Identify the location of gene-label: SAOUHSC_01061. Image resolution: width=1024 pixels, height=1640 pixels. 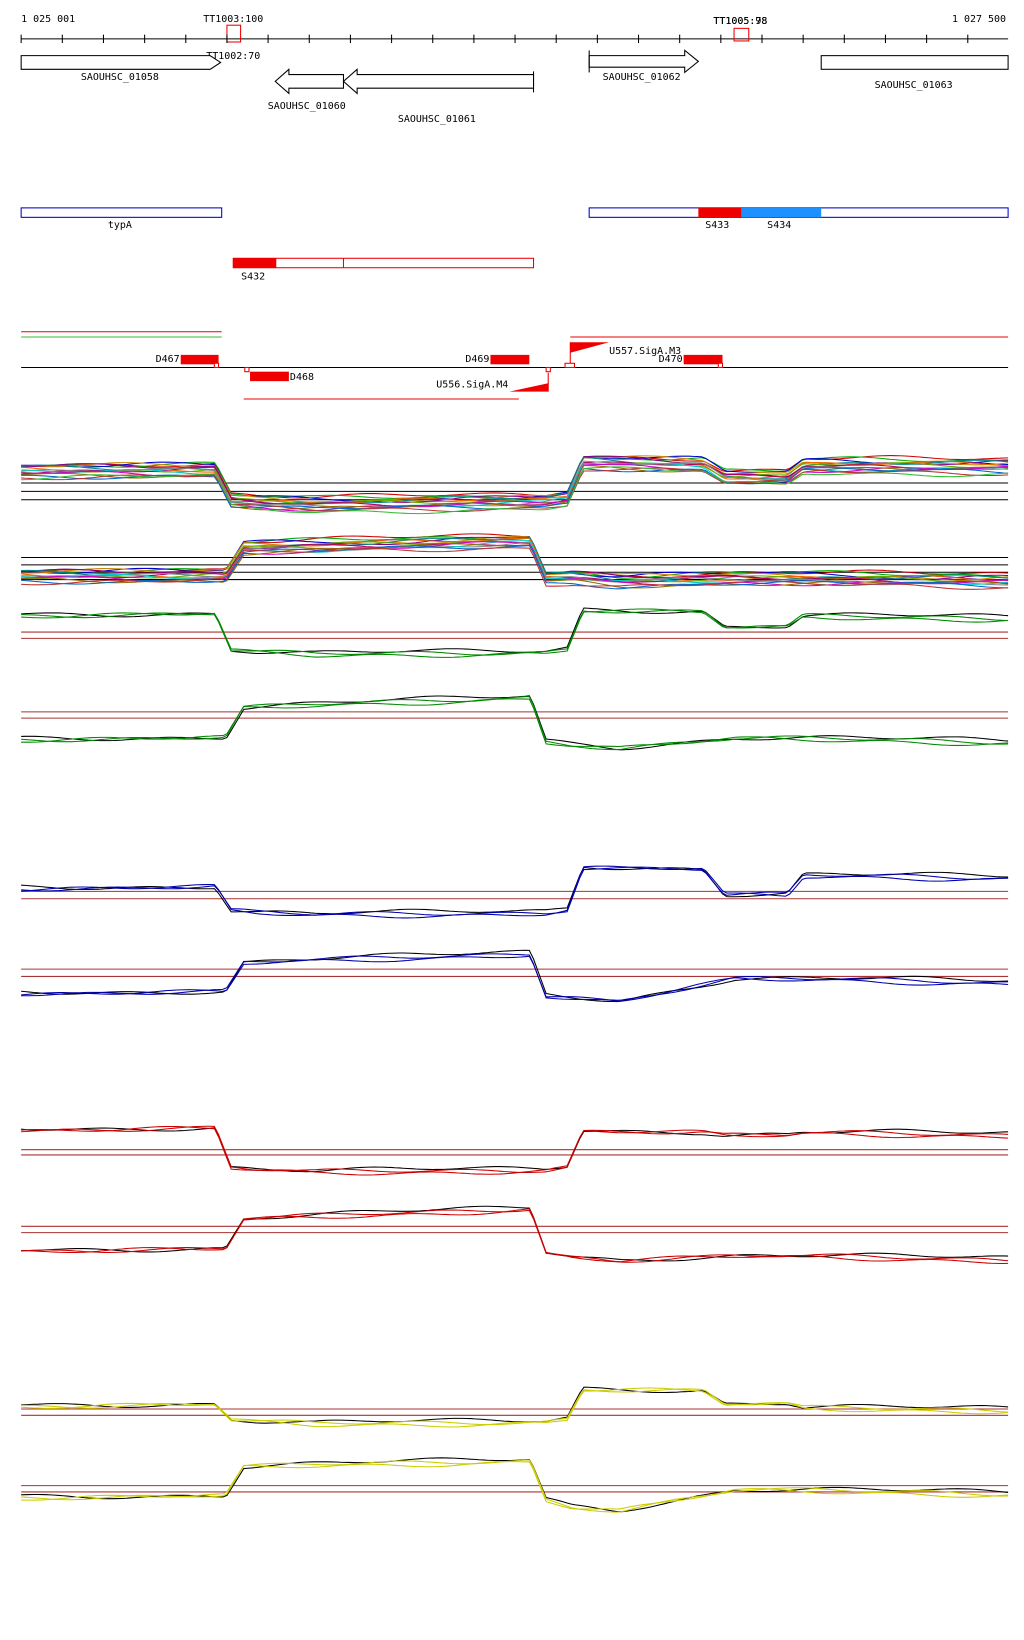
(437, 119).